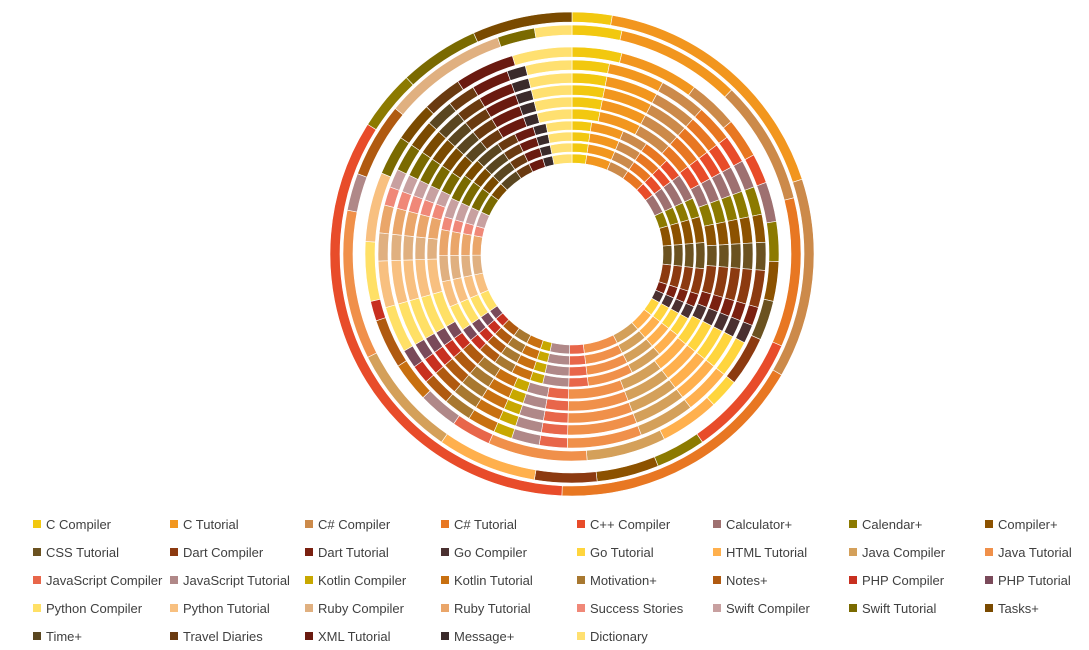  I want to click on legend-label: Message+, so click(484, 636).